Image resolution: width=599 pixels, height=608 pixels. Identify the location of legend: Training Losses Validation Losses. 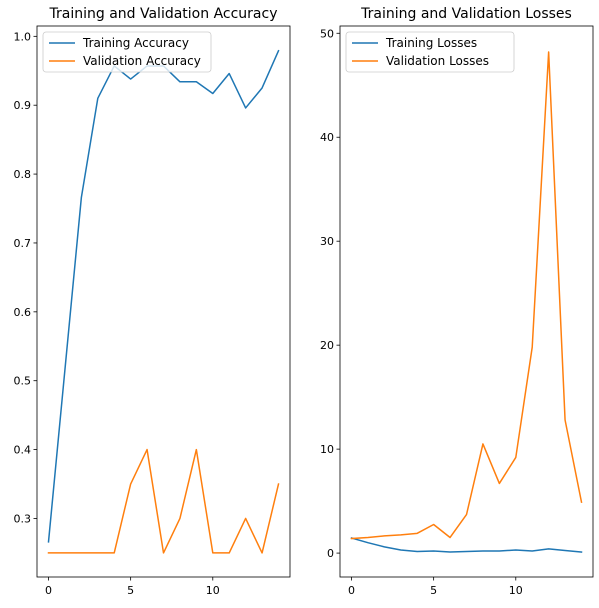
(430, 52).